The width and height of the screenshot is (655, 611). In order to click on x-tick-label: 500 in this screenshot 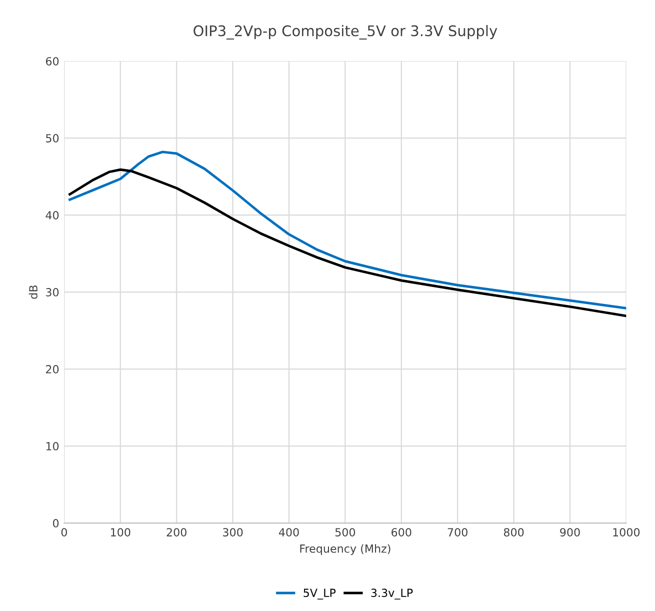, I will do `click(345, 532)`.